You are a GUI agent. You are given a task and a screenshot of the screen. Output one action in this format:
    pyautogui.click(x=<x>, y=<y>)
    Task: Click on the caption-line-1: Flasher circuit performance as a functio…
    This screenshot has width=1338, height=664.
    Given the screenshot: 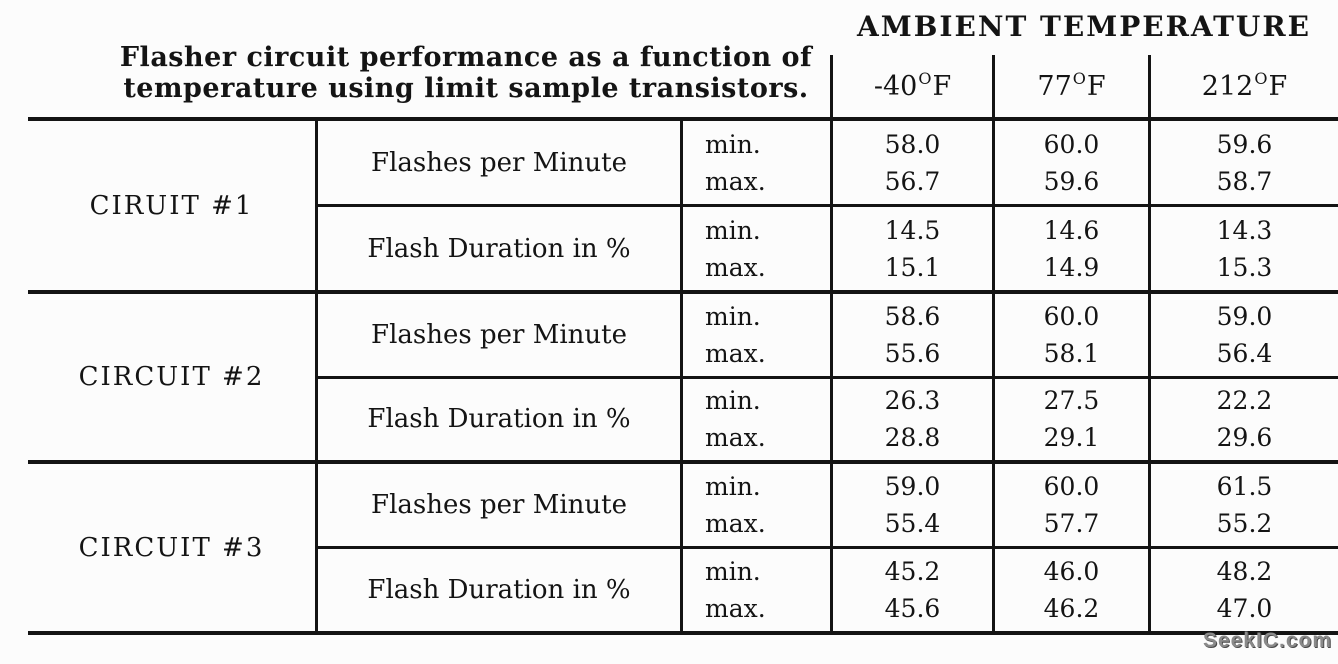 What is the action you would take?
    pyautogui.click(x=466, y=57)
    